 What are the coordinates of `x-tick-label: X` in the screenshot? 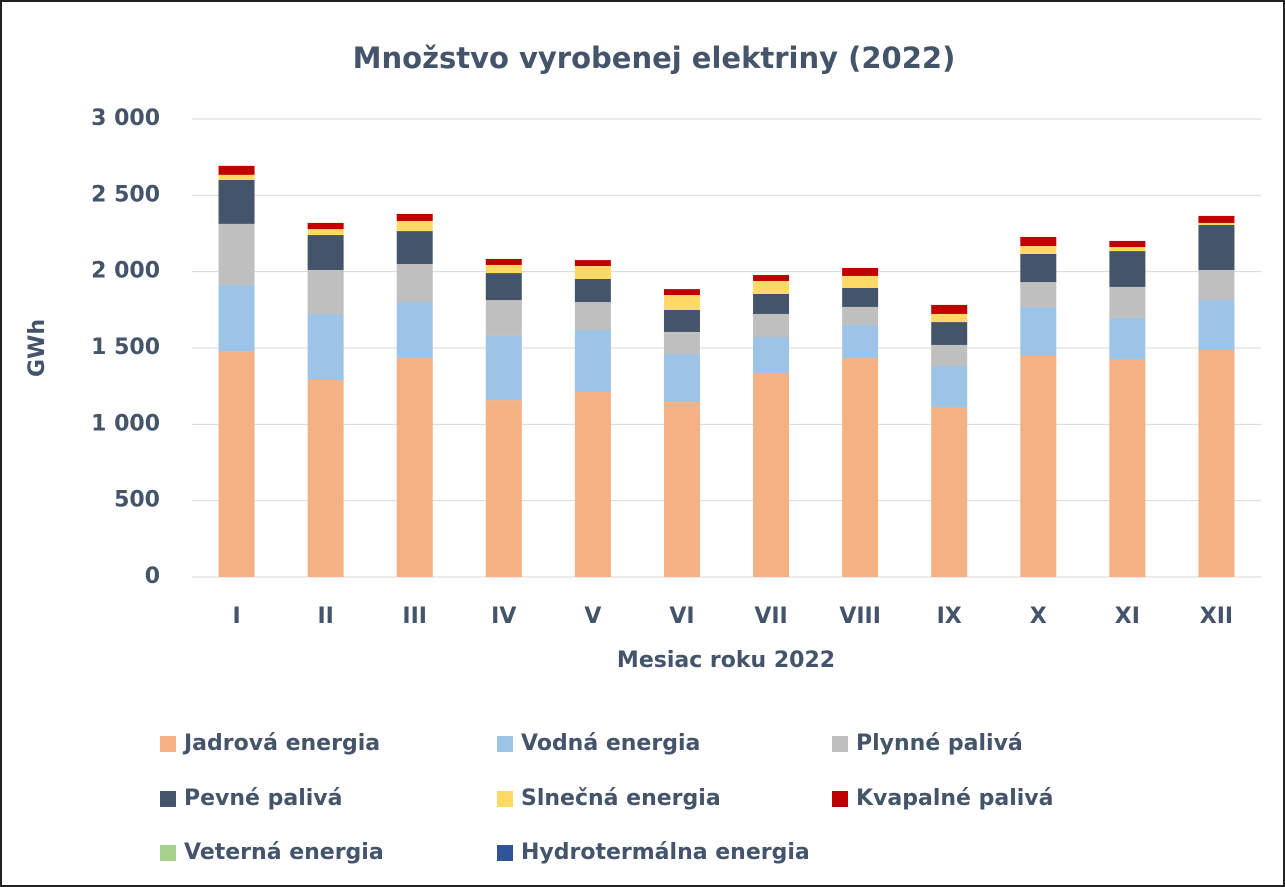 It's located at (1038, 616).